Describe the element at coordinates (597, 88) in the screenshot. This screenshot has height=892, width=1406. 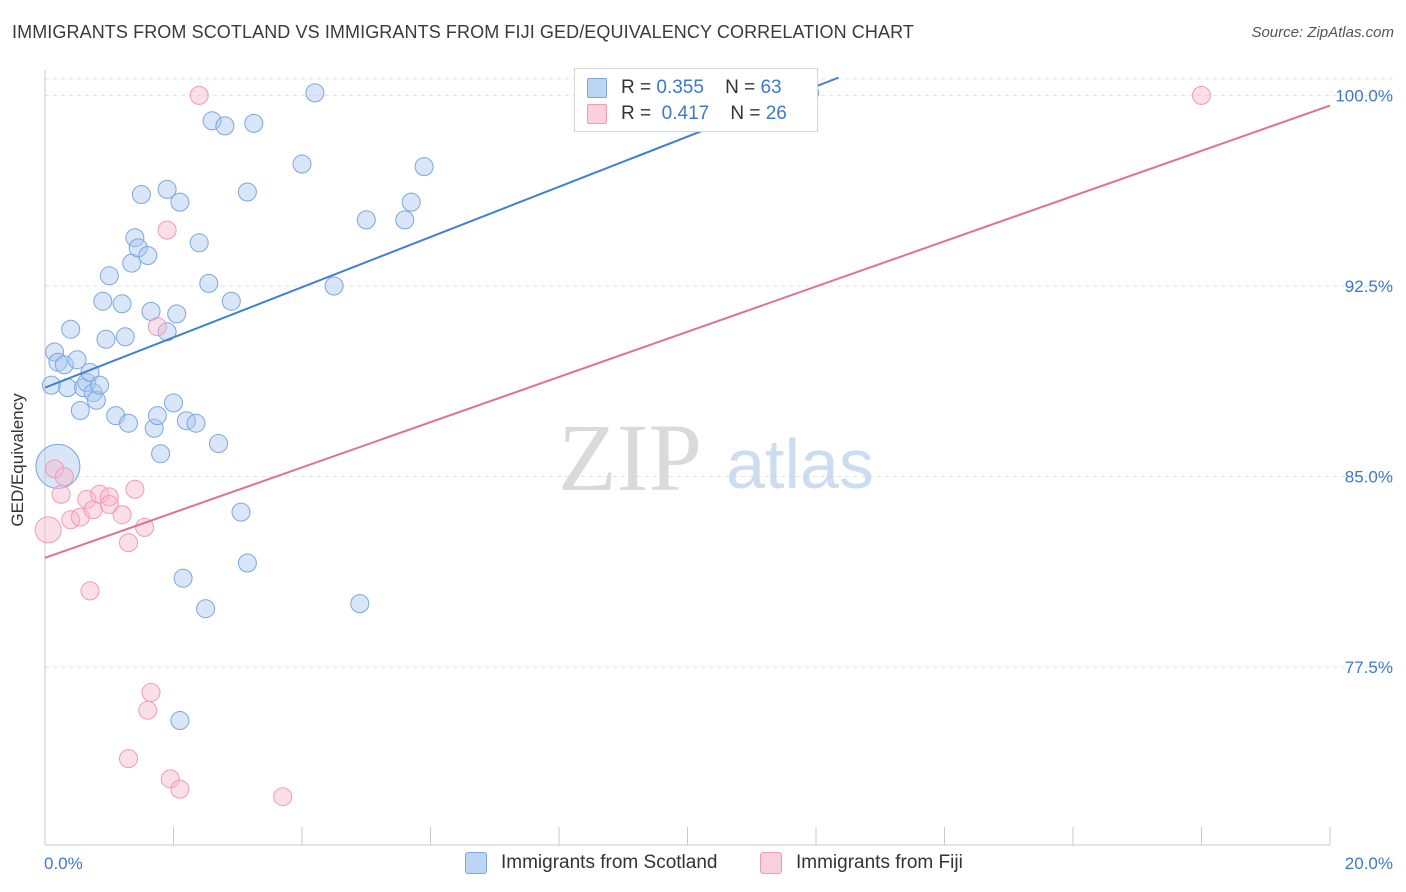
I see `scotland-swatch` at that location.